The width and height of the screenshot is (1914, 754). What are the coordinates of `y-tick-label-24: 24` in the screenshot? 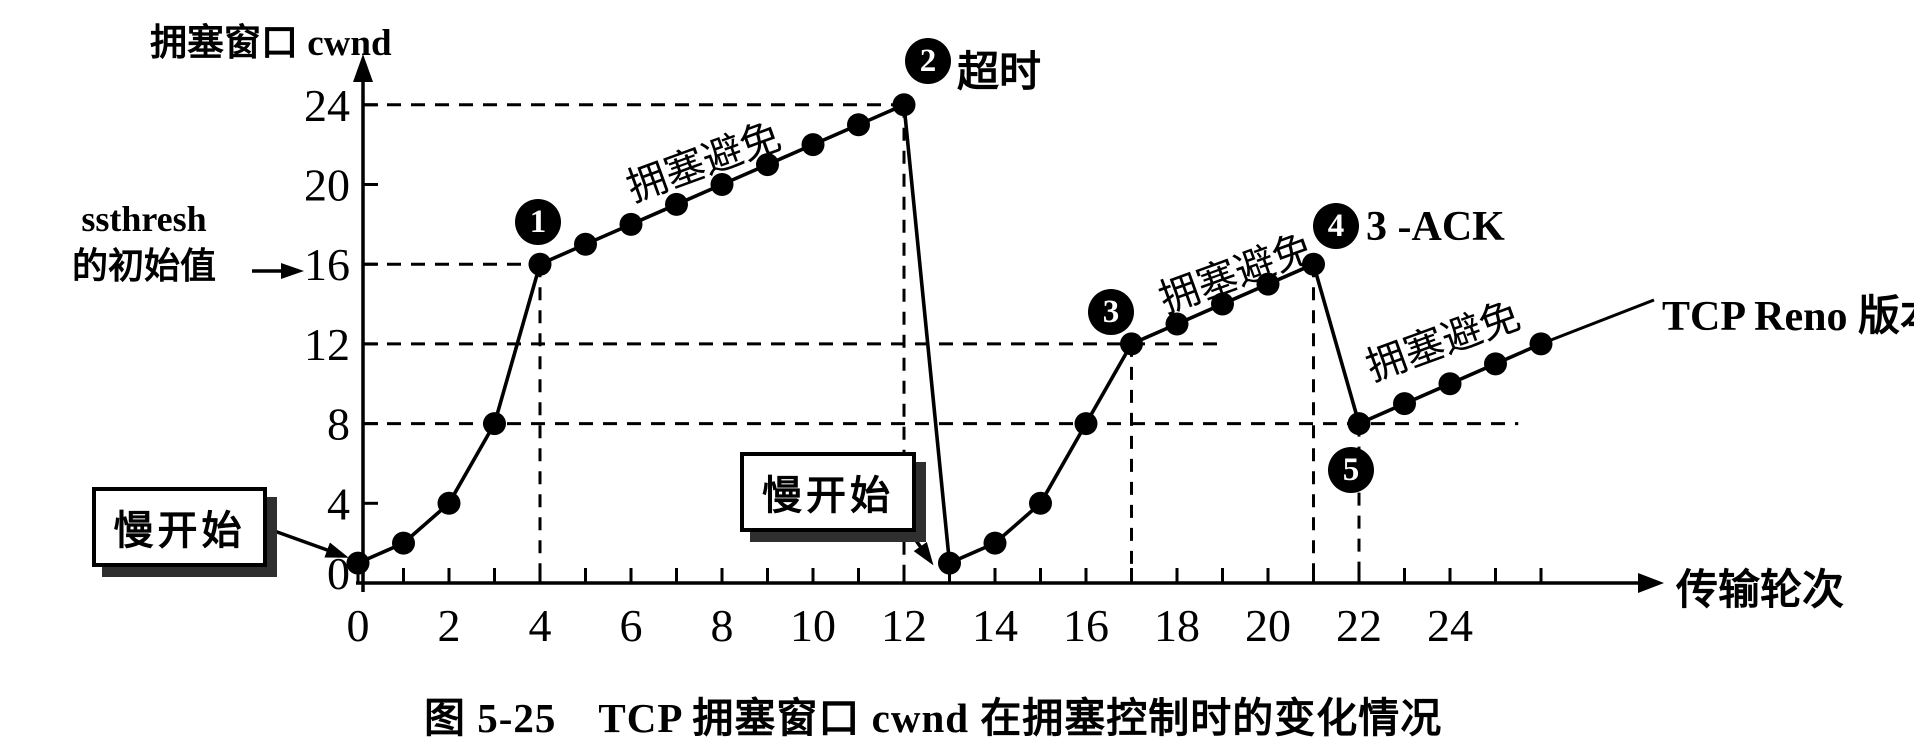 It's located at (327, 105).